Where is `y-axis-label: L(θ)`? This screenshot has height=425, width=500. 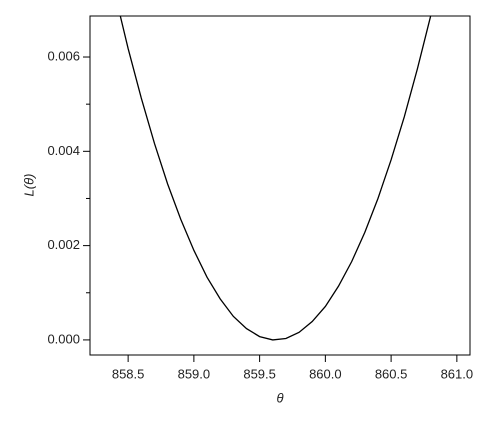 y-axis-label: L(θ) is located at coordinates (28, 185).